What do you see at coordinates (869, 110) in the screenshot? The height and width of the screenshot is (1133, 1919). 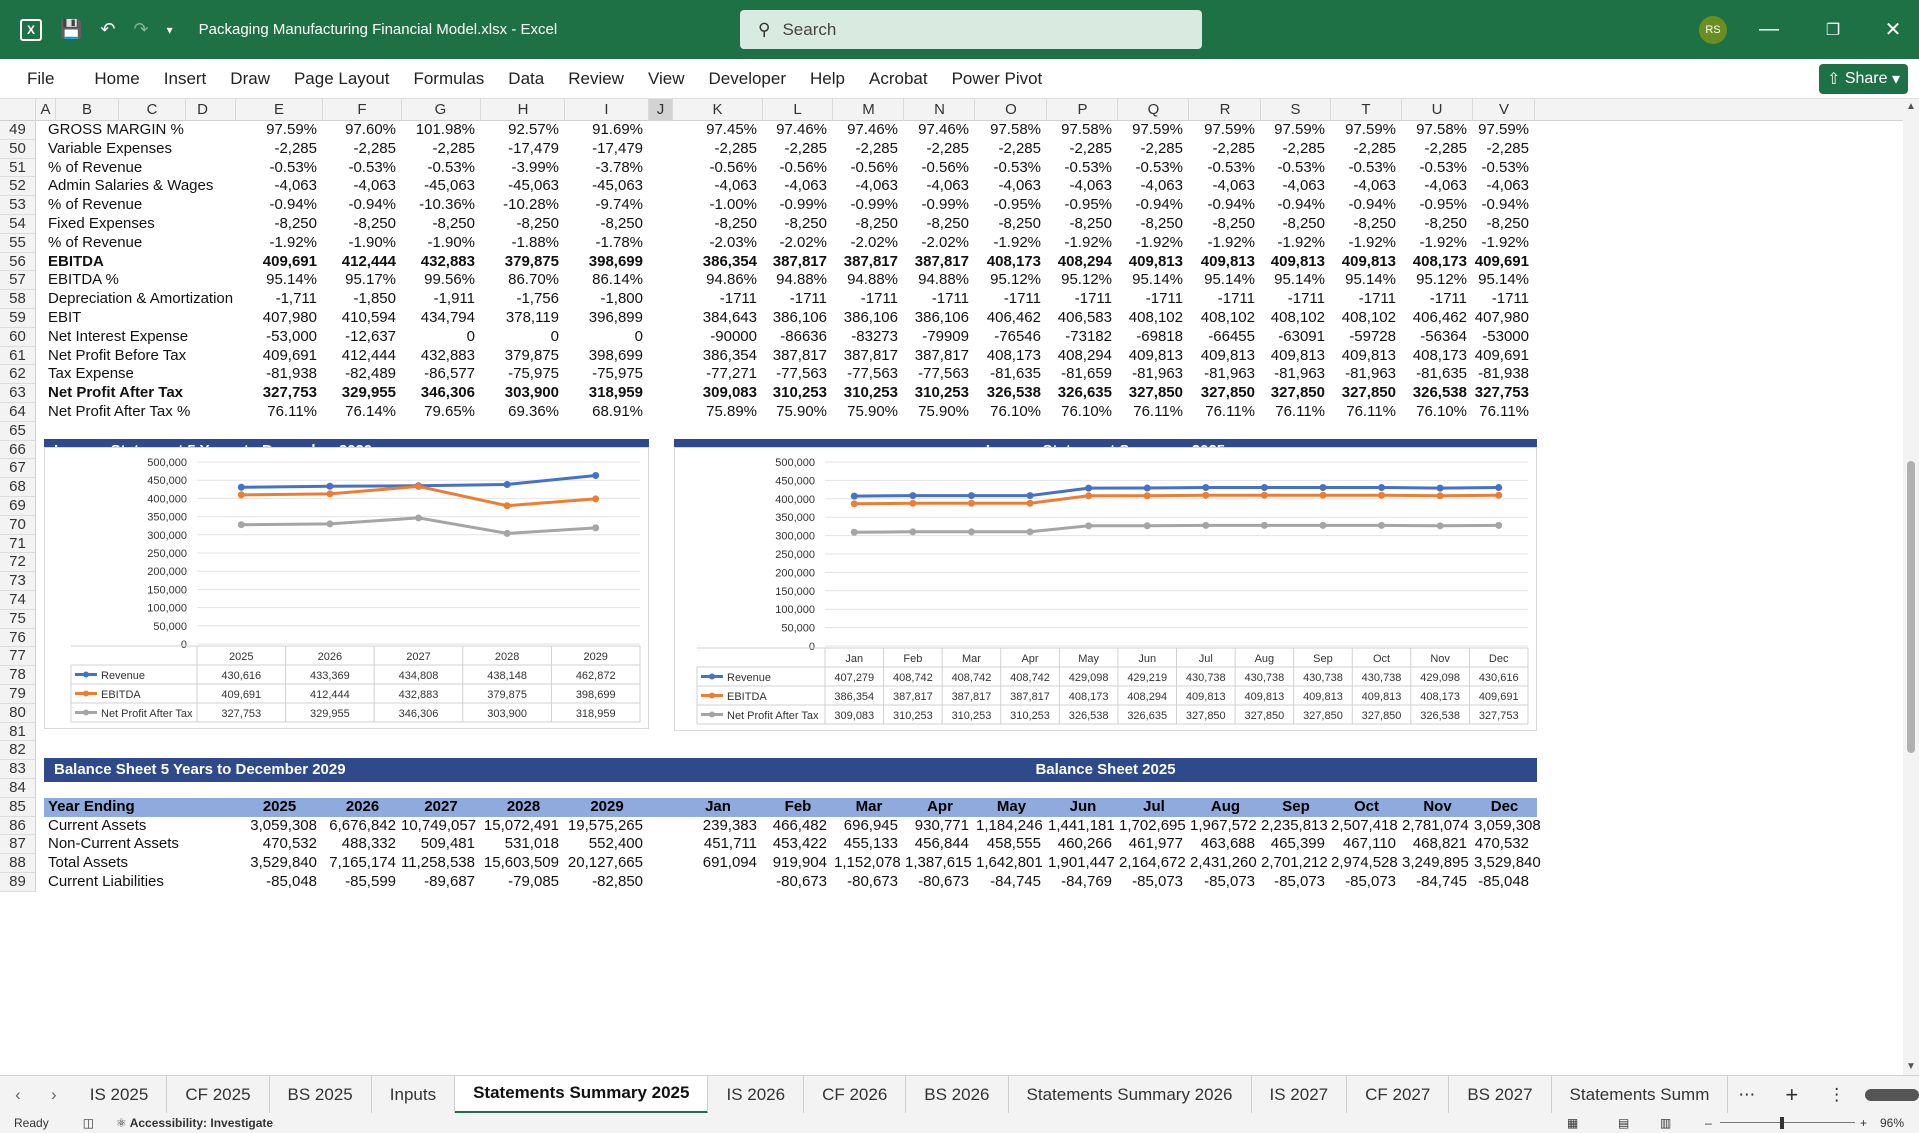 I see `column-header: M` at bounding box center [869, 110].